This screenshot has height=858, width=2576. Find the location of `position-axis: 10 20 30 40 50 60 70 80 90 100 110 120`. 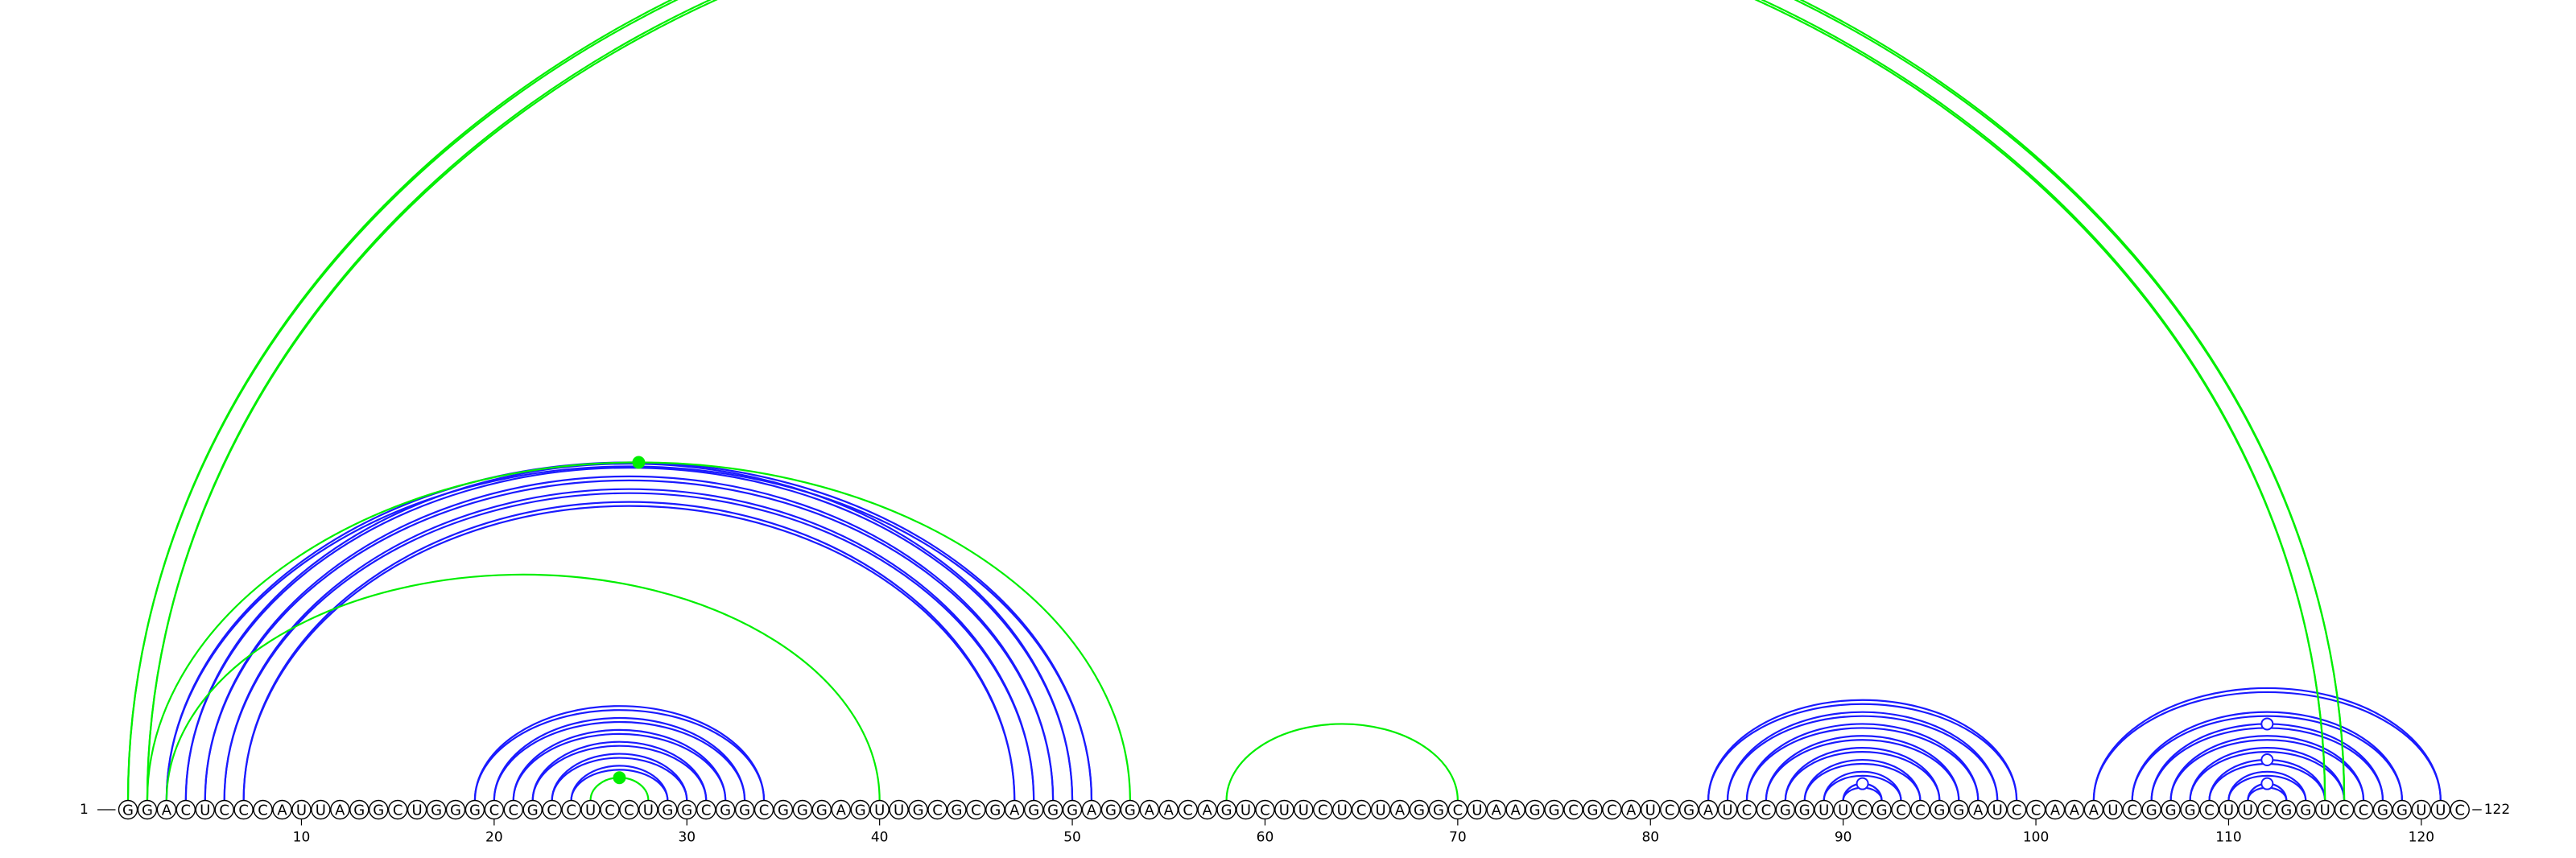

position-axis: 10 20 30 40 50 60 70 80 90 100 110 120 is located at coordinates (1363, 832).